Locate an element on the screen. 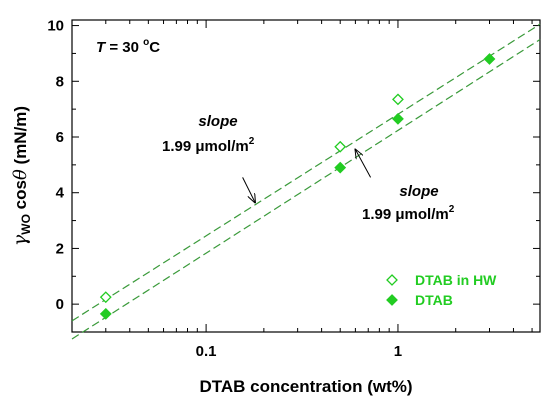 Image resolution: width=550 pixels, height=407 pixels. temperature-annotation: T = 30 oC is located at coordinates (128, 46).